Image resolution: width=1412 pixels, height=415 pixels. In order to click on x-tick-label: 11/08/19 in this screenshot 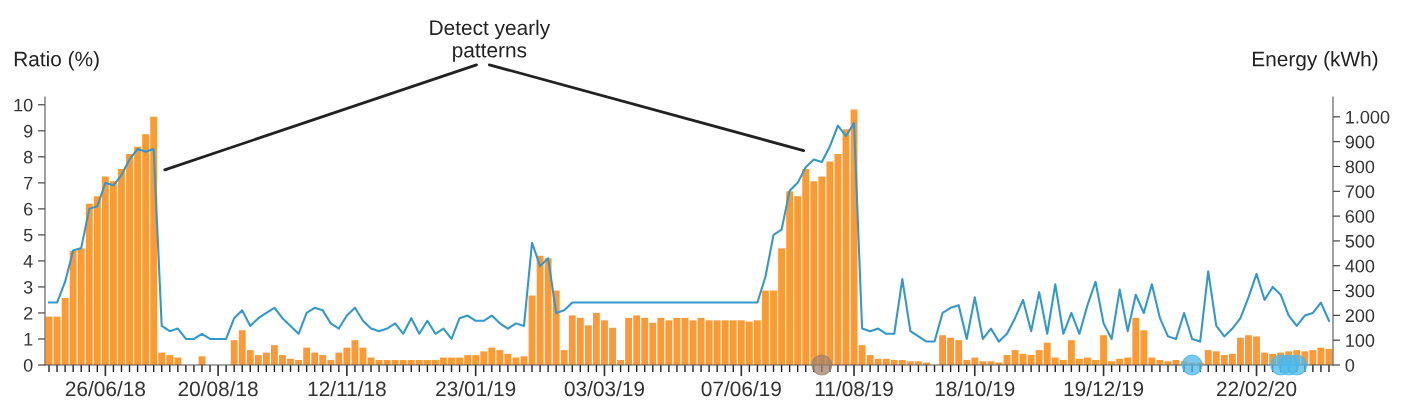, I will do `click(854, 388)`.